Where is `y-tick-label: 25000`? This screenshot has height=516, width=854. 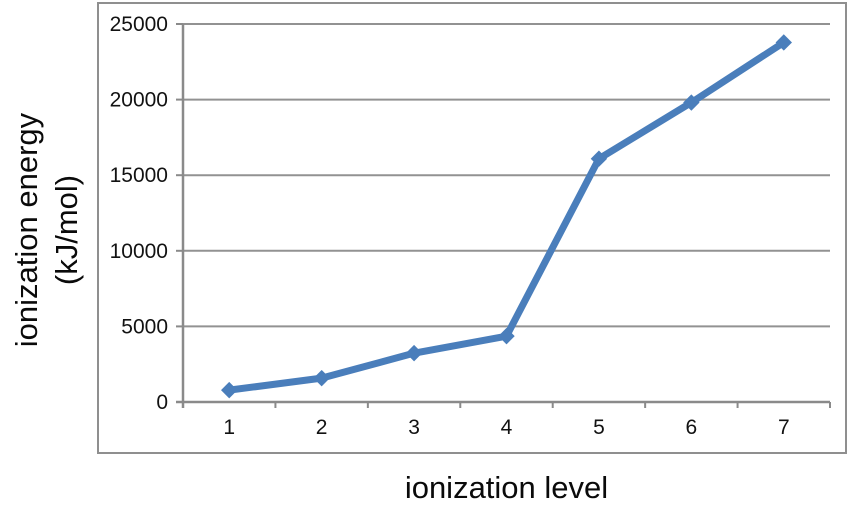
y-tick-label: 25000 is located at coordinates (139, 24).